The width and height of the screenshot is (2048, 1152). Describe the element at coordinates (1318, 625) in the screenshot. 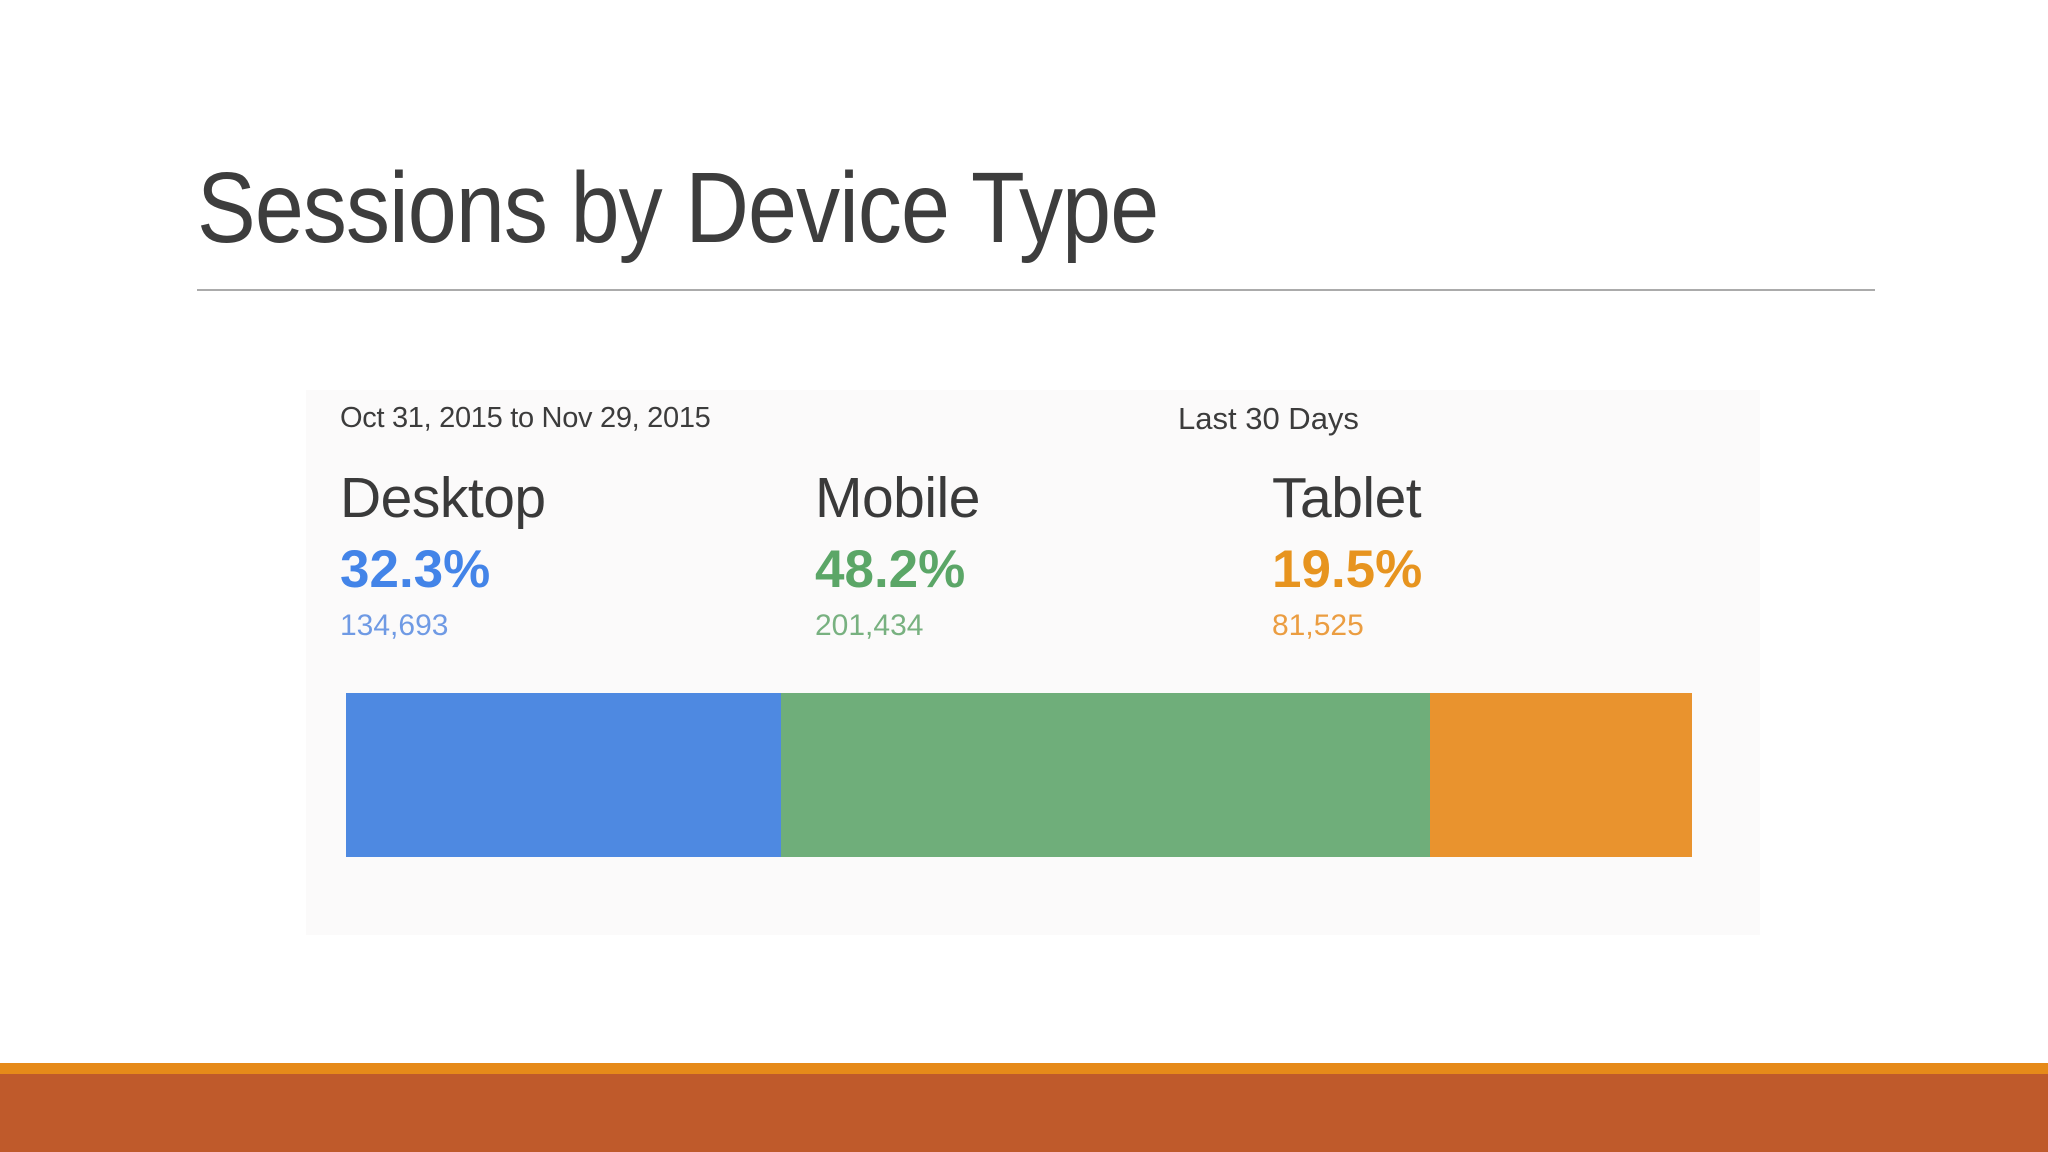

I see `device-session-count: 81,525` at that location.